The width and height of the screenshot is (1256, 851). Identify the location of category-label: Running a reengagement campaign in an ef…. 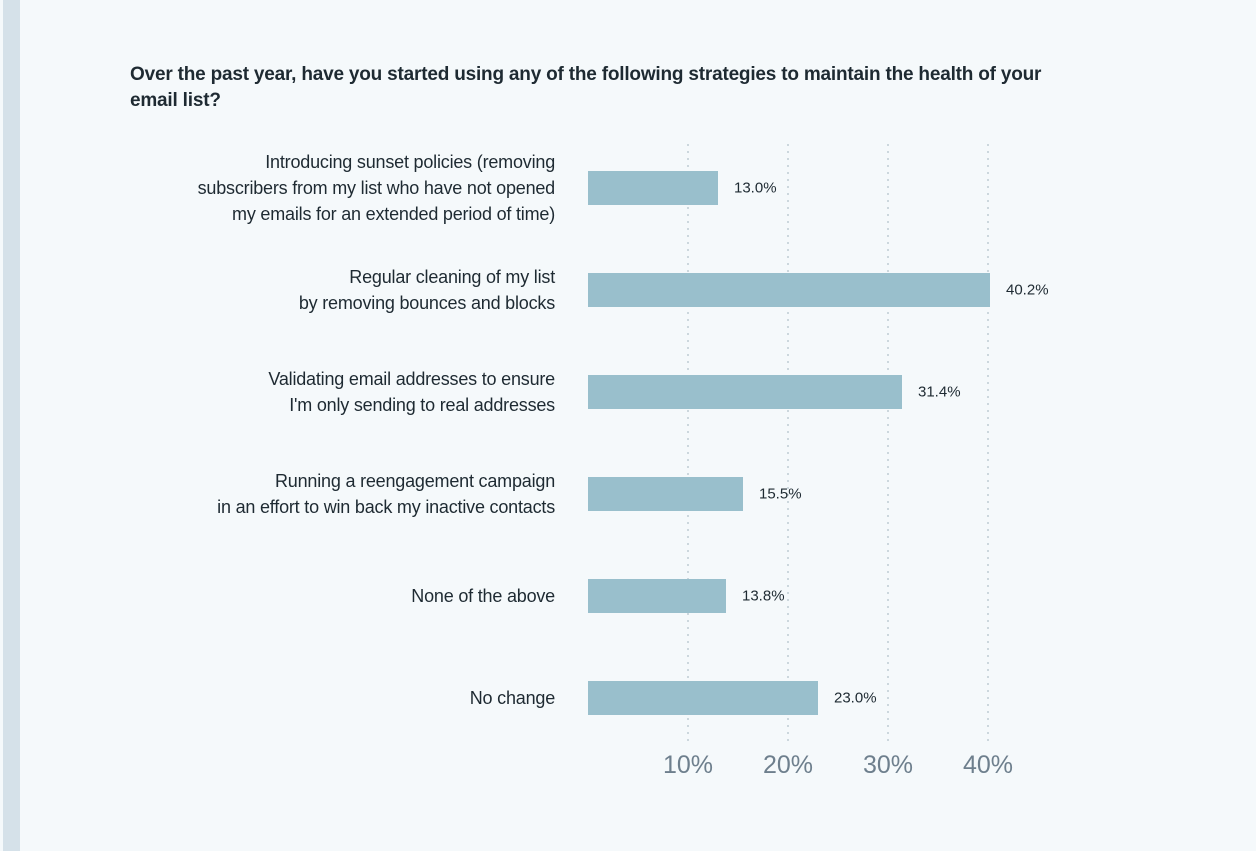
(386, 494).